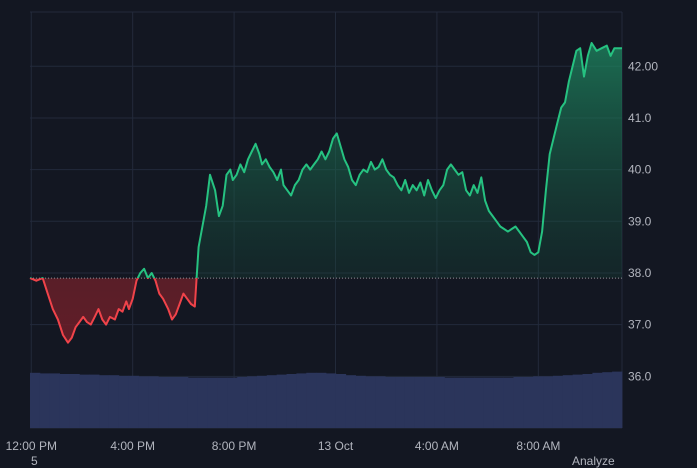 This screenshot has height=468, width=697. I want to click on x-tick-label: 8:00 PM, so click(234, 446).